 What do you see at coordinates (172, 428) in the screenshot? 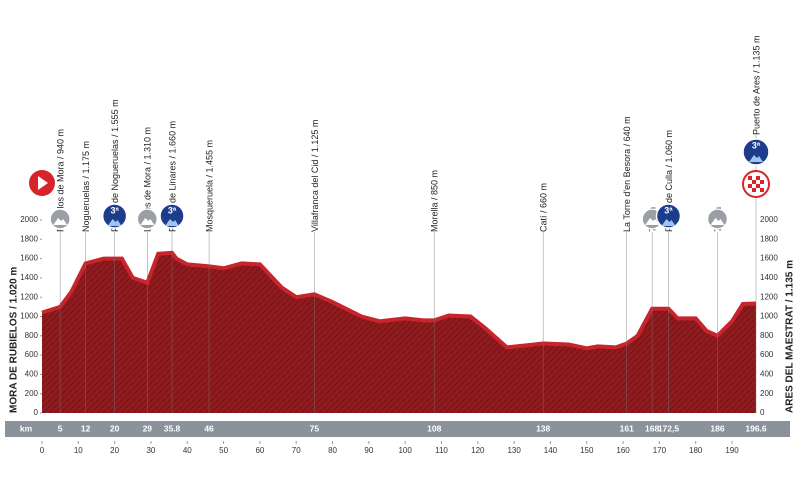
I see `km-marker: 35.8` at bounding box center [172, 428].